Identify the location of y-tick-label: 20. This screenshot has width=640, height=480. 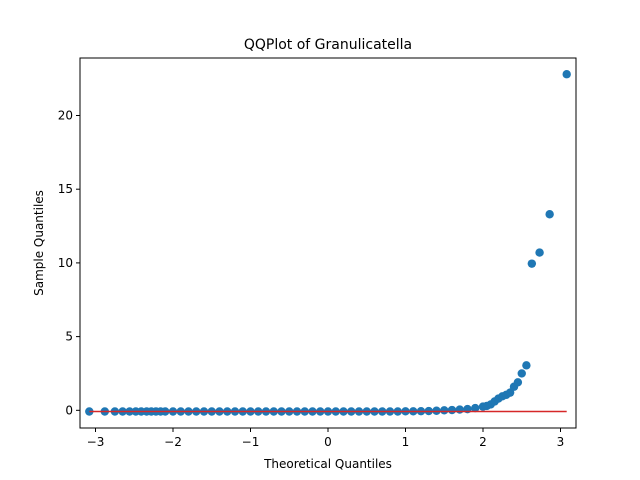
(65, 115).